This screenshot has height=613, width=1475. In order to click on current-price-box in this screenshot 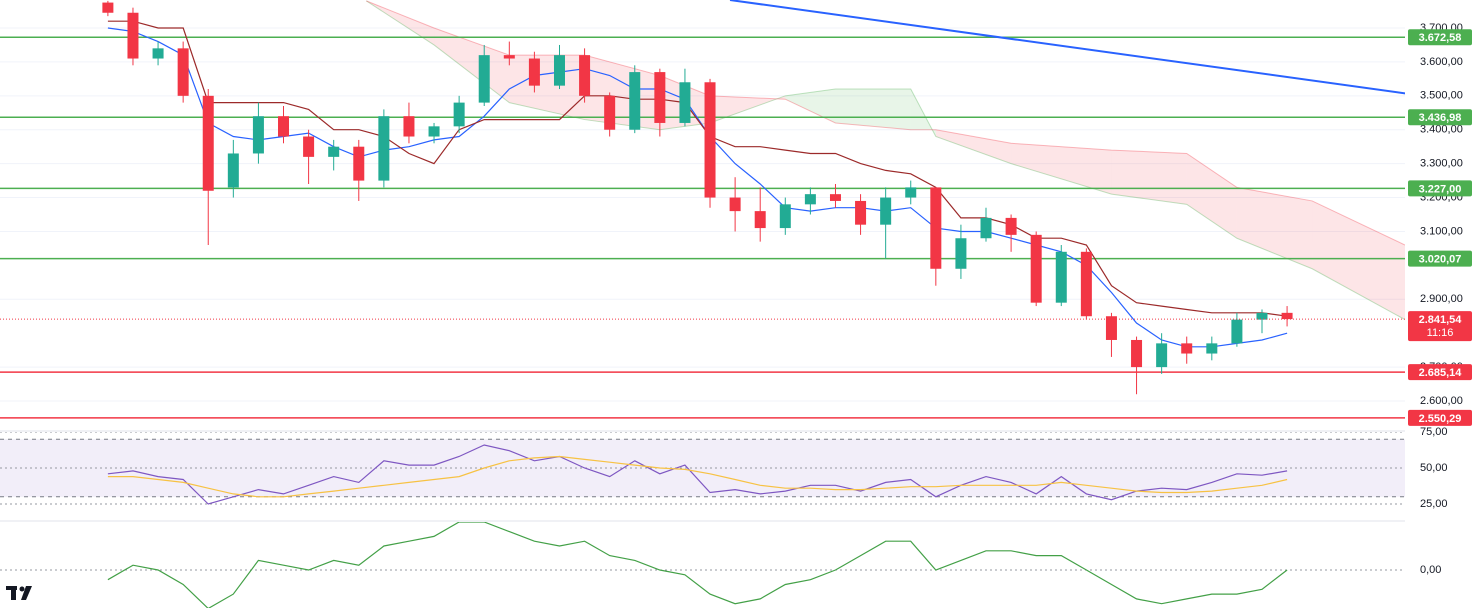, I will do `click(1440, 326)`.